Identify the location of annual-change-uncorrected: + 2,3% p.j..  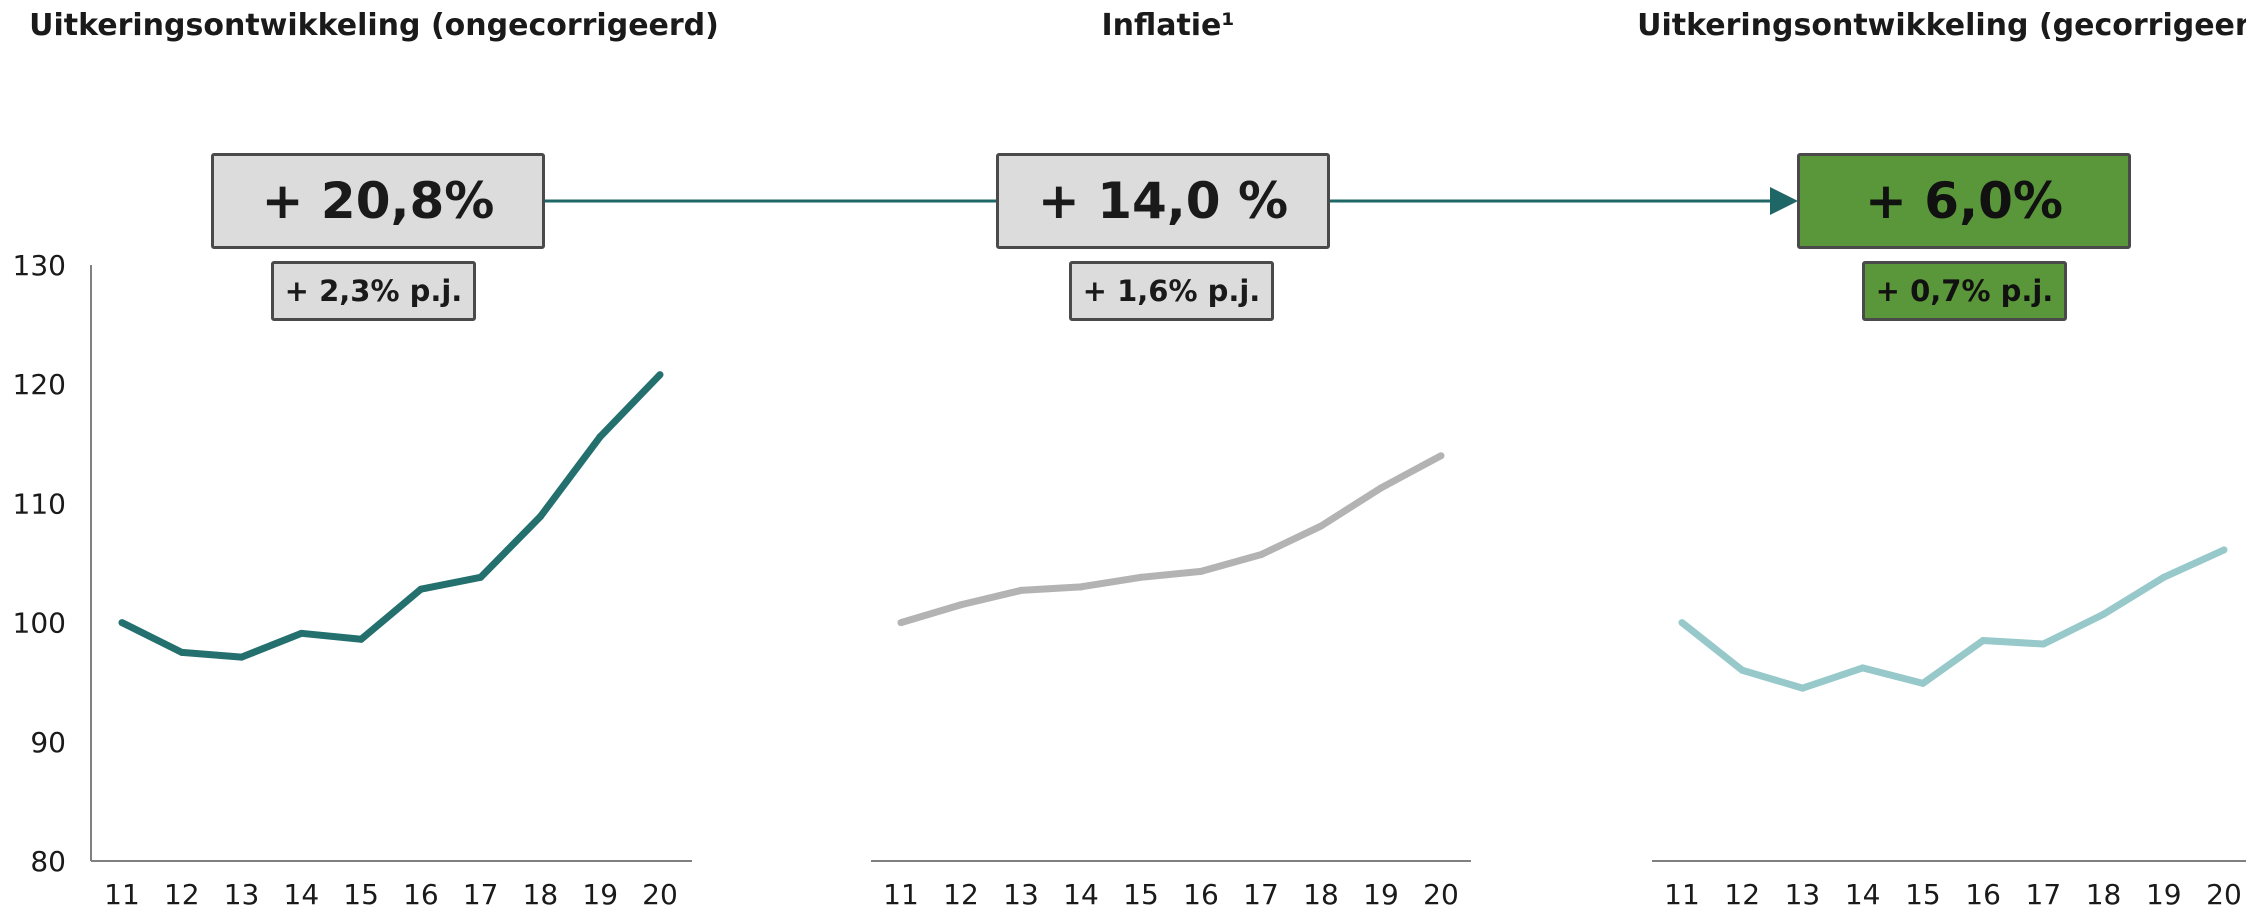
(373, 291).